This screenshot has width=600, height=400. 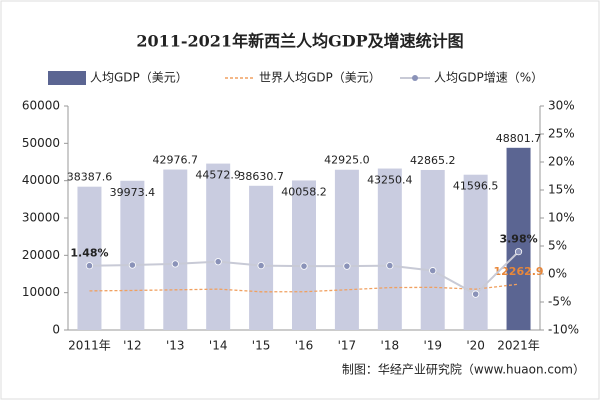 I want to click on y2-tick-label: 10%, so click(x=561, y=218).